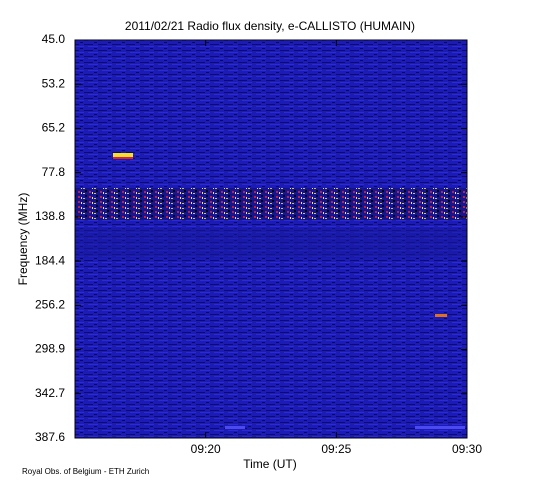 The image size is (540, 480). Describe the element at coordinates (54, 39) in the screenshot. I see `y-tick-label: 45.0` at that location.